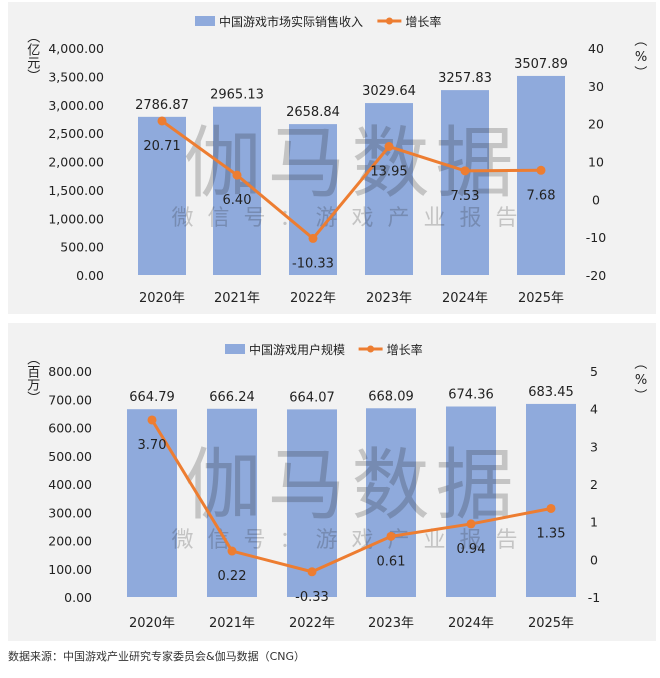 The image size is (660, 678). Describe the element at coordinates (594, 597) in the screenshot. I see `right-axis-tick: -1` at that location.